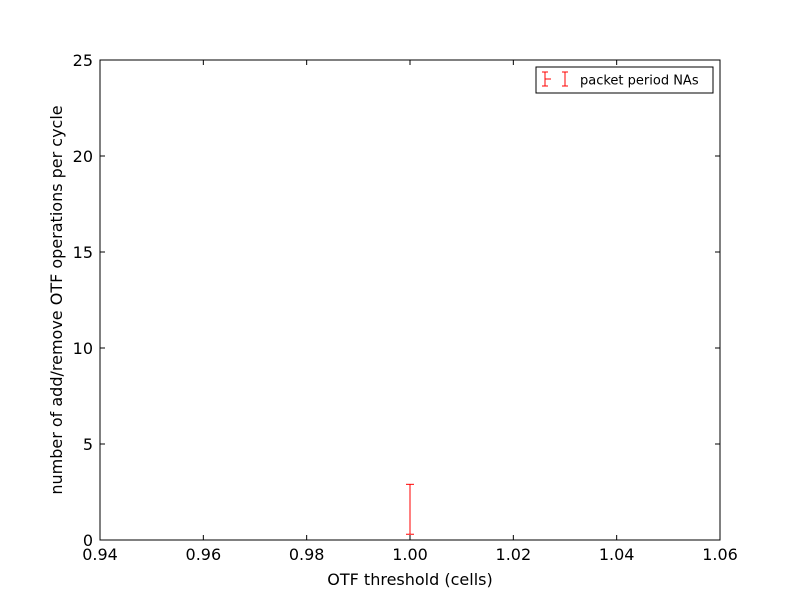 The height and width of the screenshot is (600, 800). What do you see at coordinates (410, 554) in the screenshot?
I see `x-tick-label: 1.00` at bounding box center [410, 554].